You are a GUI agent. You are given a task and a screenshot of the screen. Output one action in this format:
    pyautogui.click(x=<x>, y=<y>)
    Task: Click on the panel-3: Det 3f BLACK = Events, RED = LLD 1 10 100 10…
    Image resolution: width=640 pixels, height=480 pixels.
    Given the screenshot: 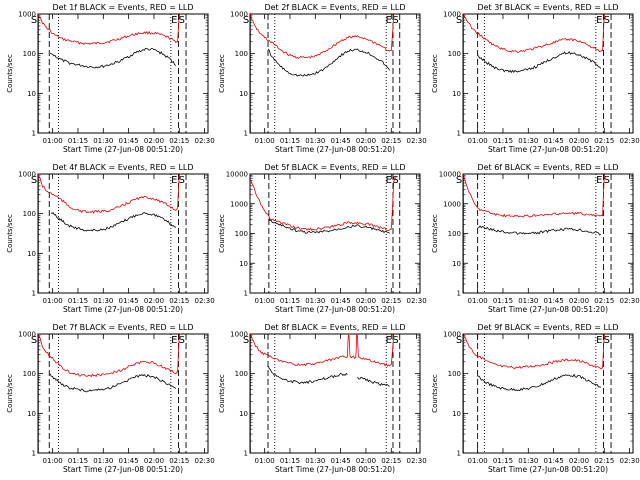 What is the action you would take?
    pyautogui.click(x=535, y=78)
    